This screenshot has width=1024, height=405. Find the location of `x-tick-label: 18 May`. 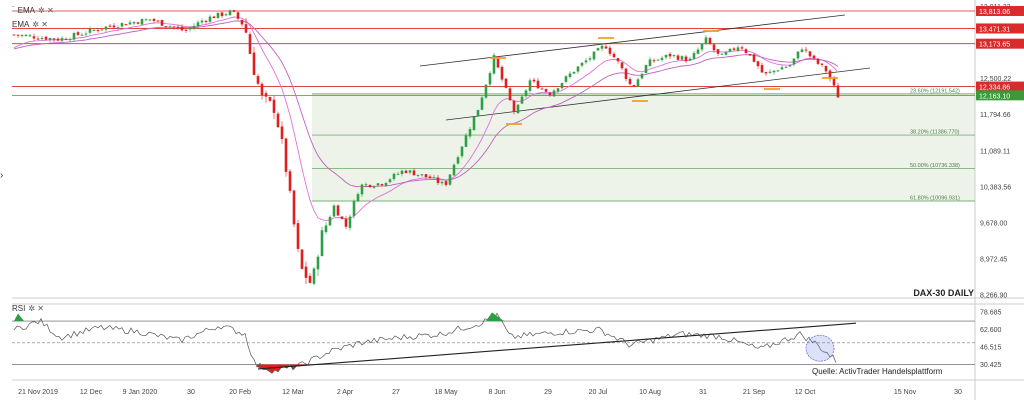

x-tick-label: 18 May is located at coordinates (446, 392).